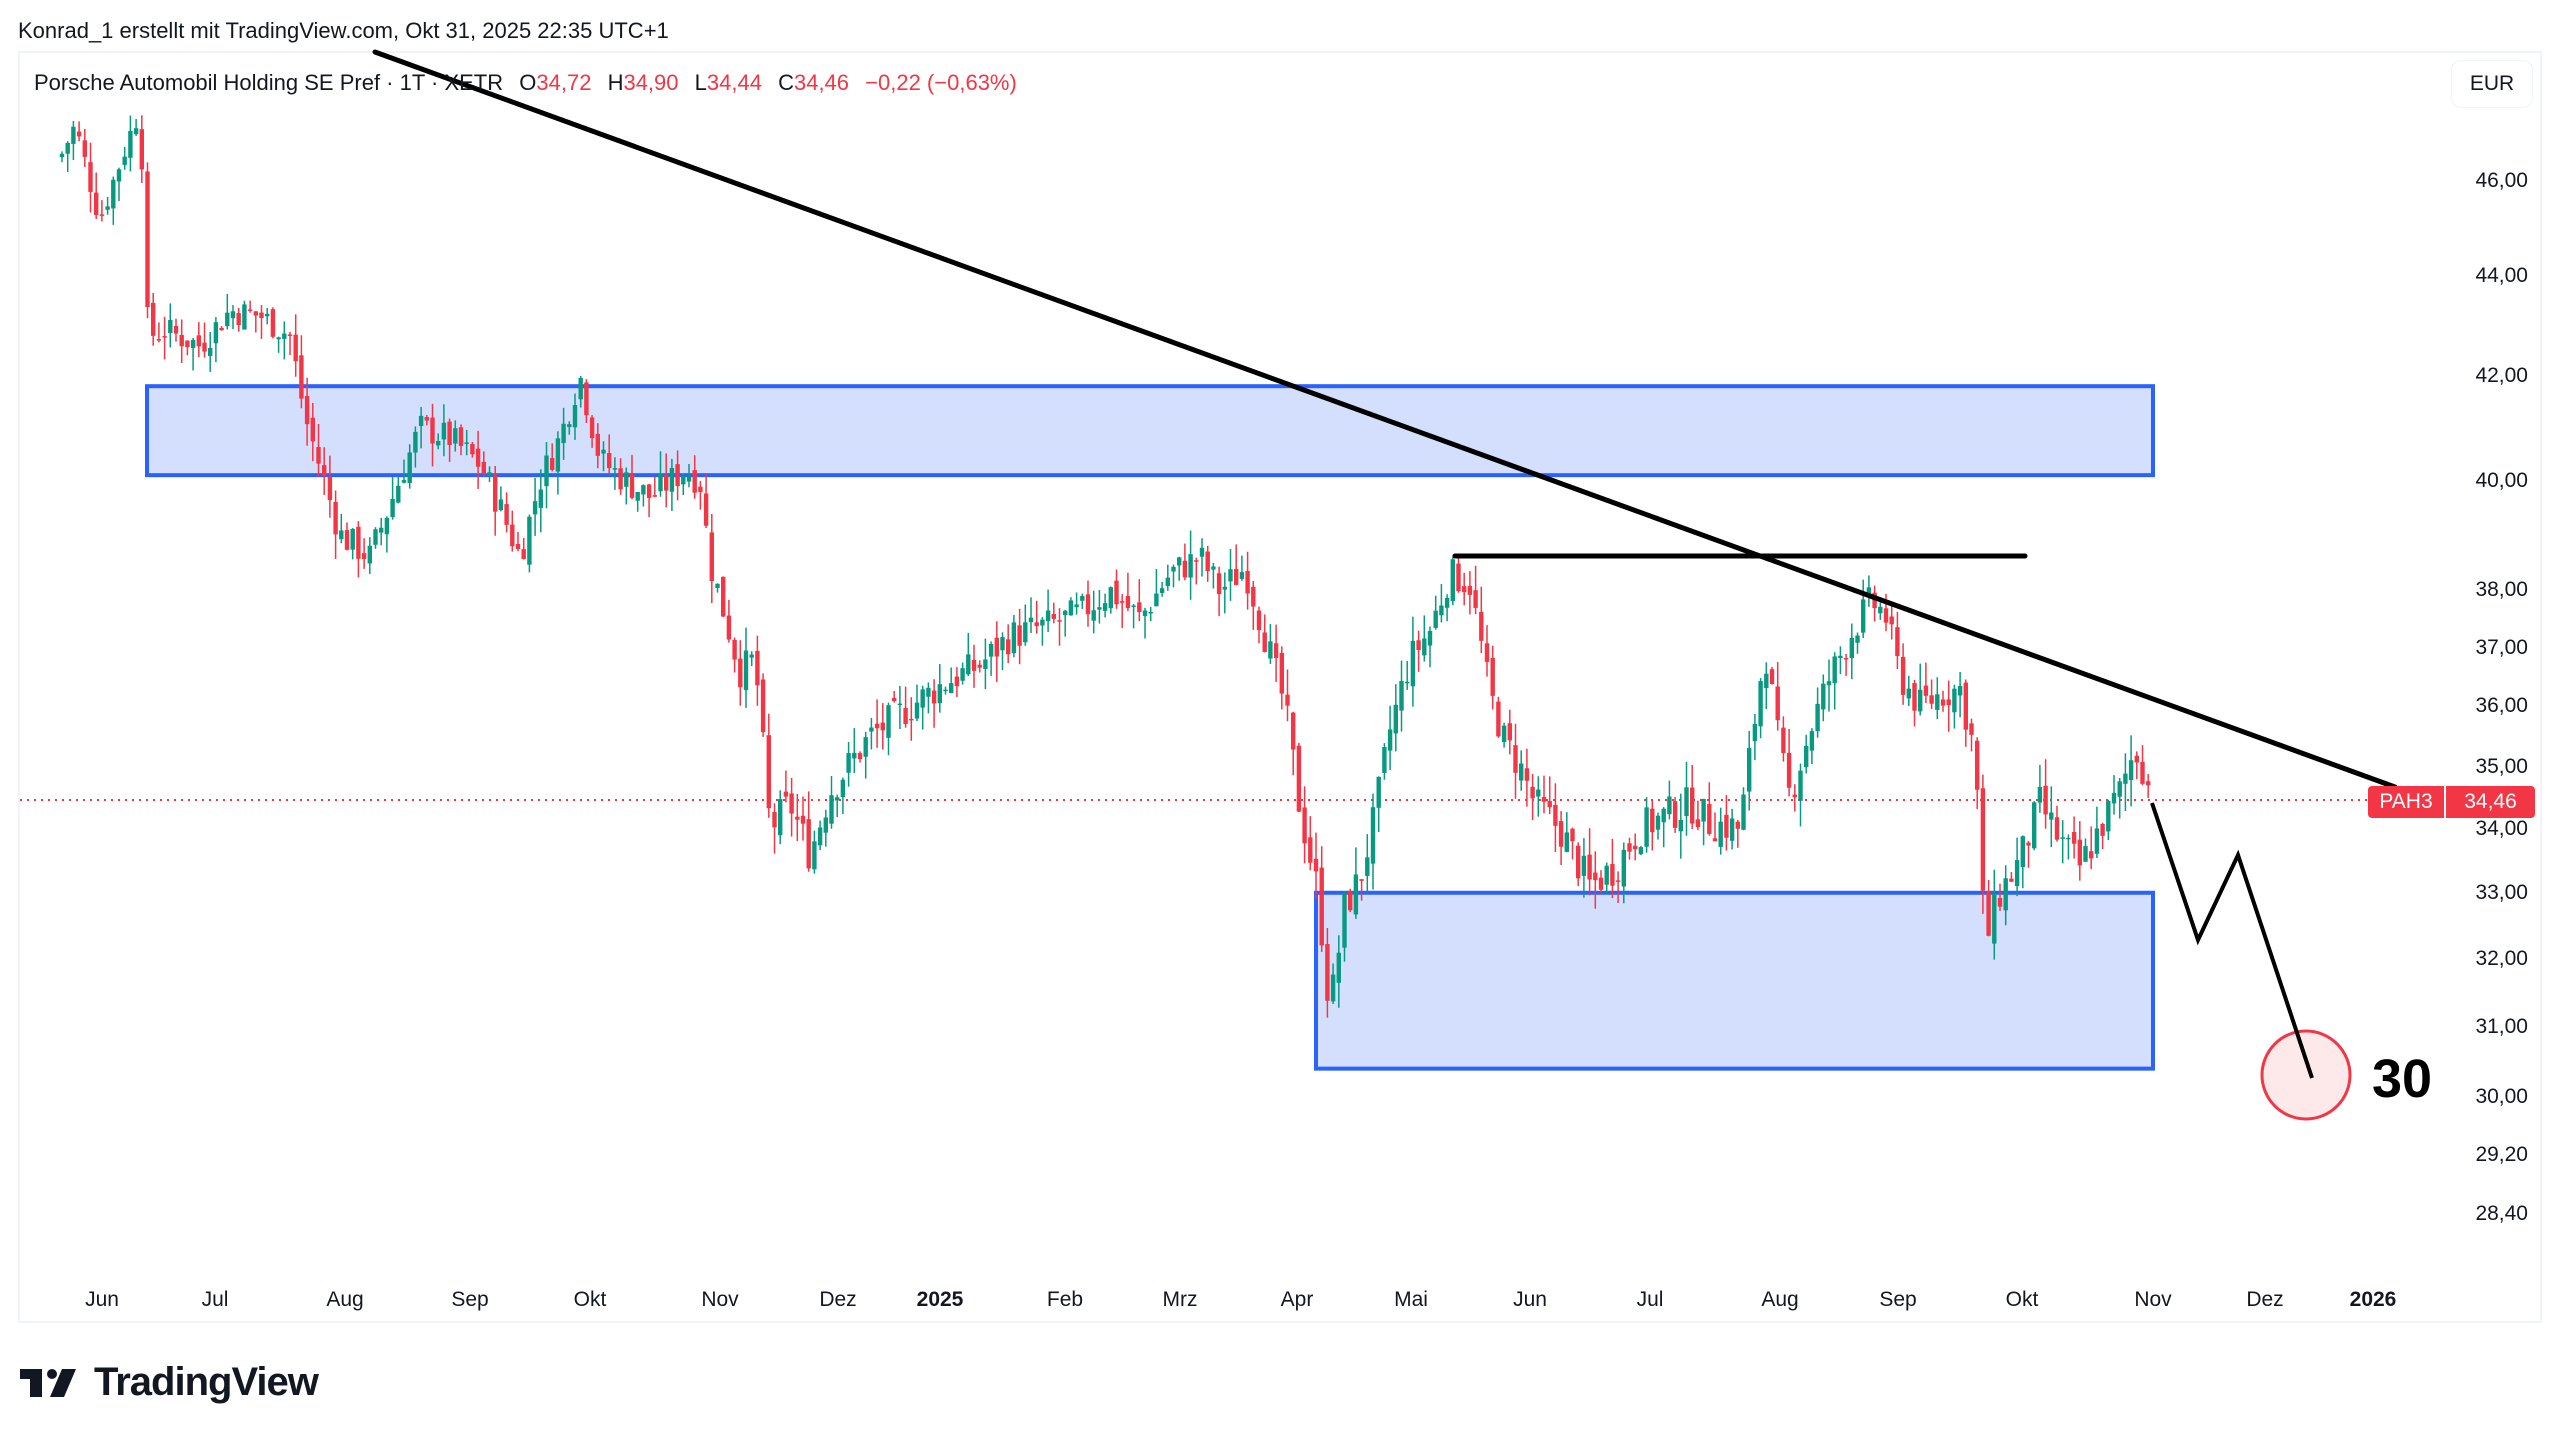 The height and width of the screenshot is (1438, 2560). I want to click on price-tick: 44,00, so click(2501, 276).